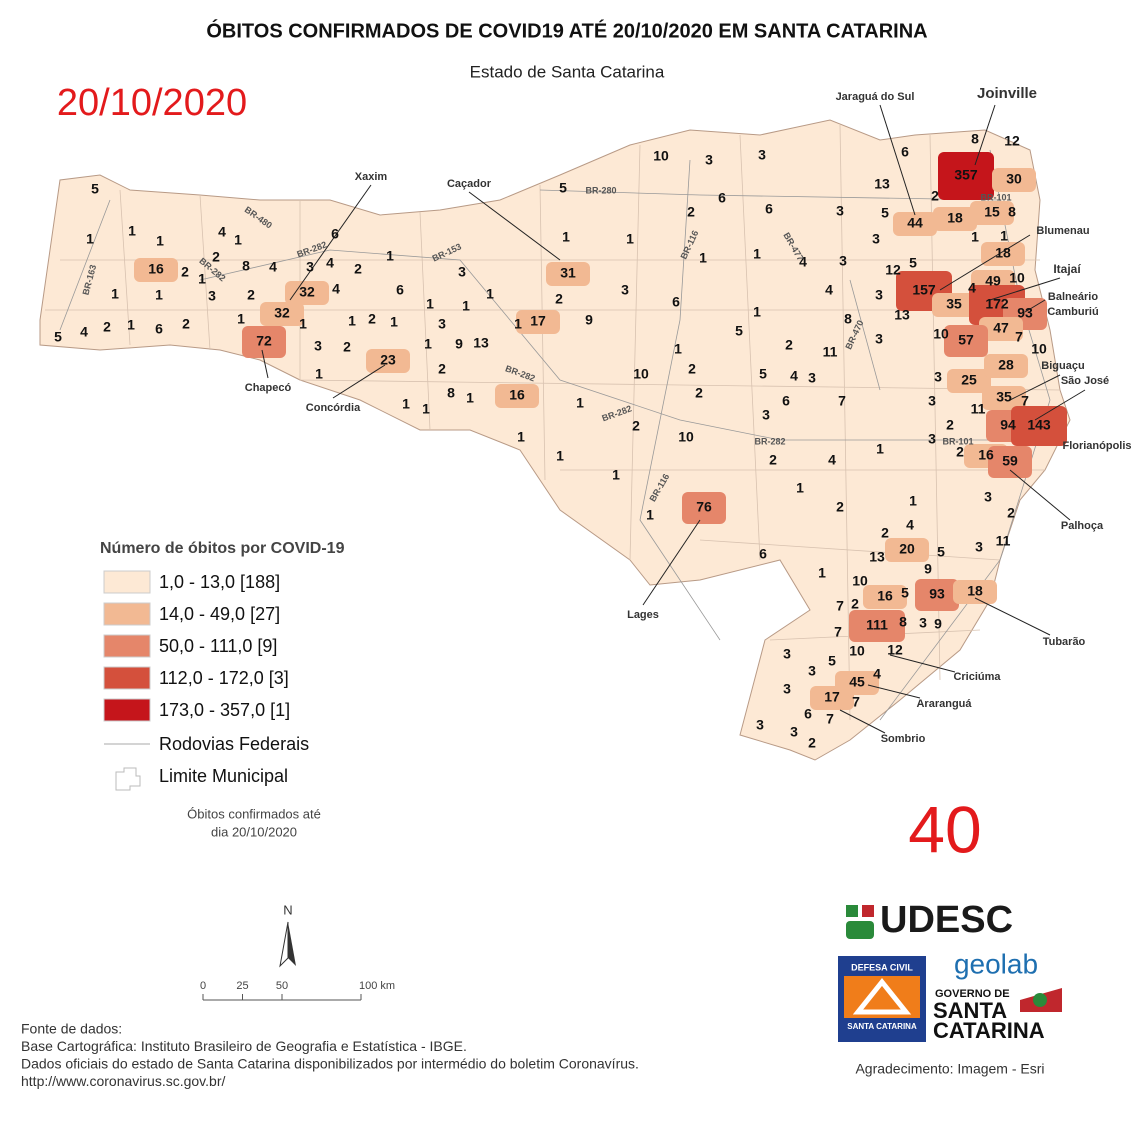 Image resolution: width=1134 pixels, height=1134 pixels. What do you see at coordinates (371, 177) in the screenshot?
I see `place-name: Xaxim` at bounding box center [371, 177].